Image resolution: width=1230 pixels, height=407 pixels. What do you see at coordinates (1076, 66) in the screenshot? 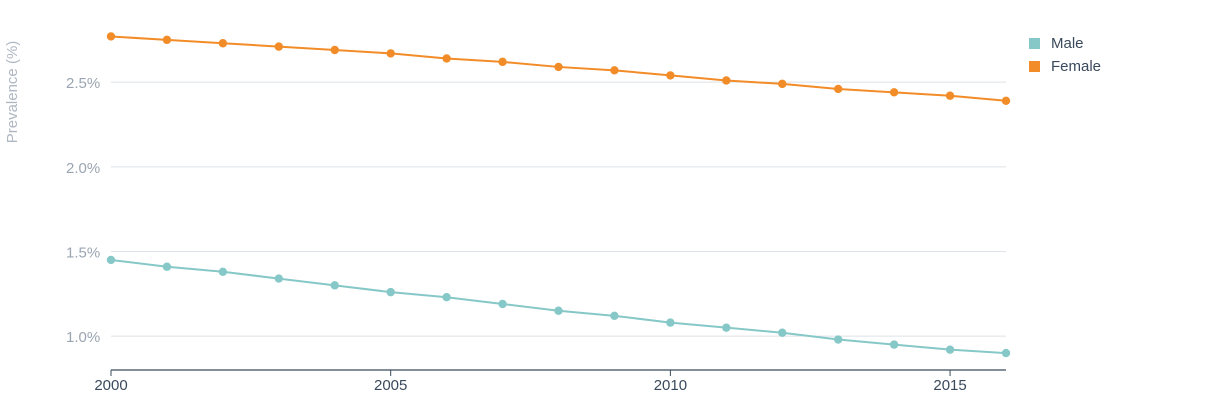
I see `legend-label-female: Female` at bounding box center [1076, 66].